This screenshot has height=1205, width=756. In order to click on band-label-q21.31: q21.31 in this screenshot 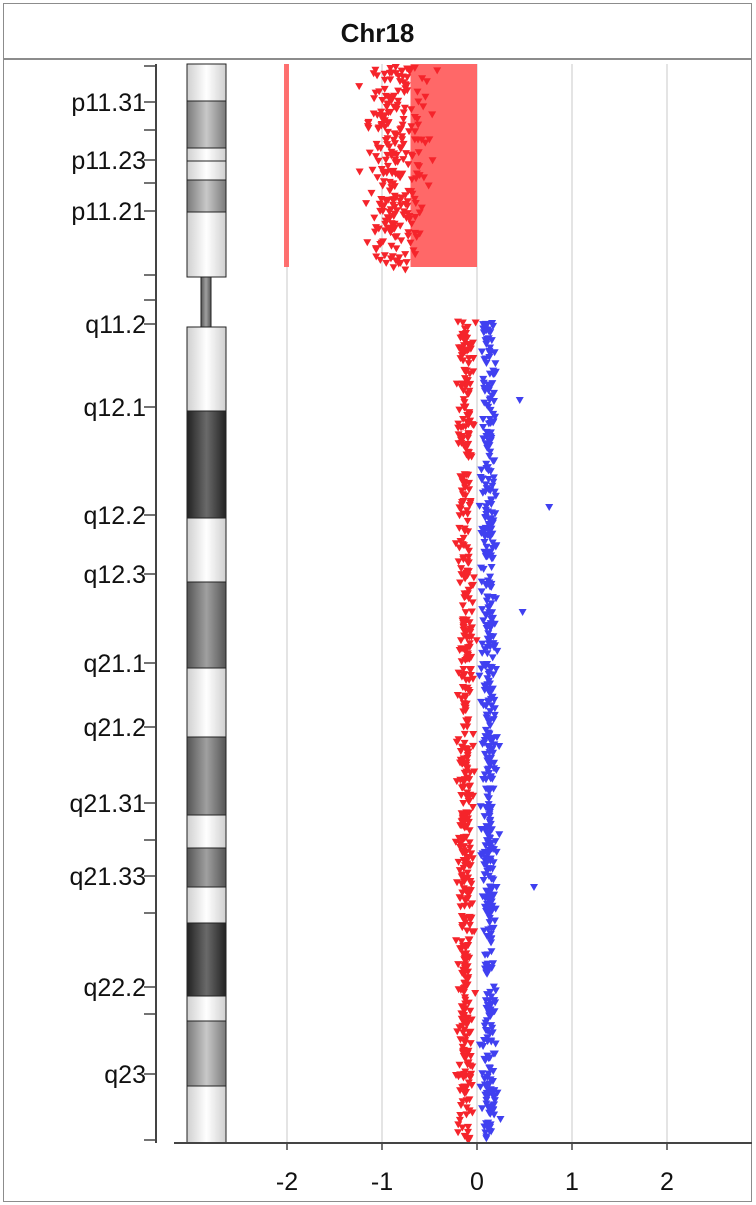, I will do `click(108, 804)`.